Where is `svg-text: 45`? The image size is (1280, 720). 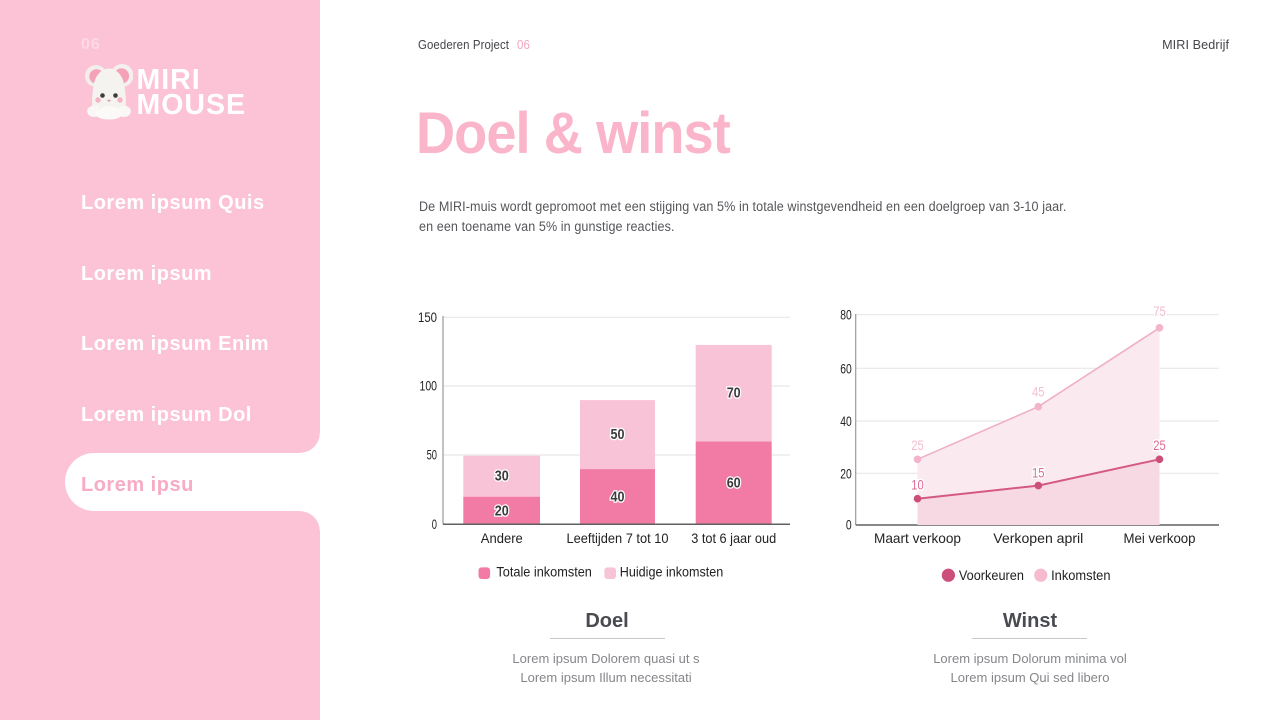
svg-text: 45 is located at coordinates (1038, 392).